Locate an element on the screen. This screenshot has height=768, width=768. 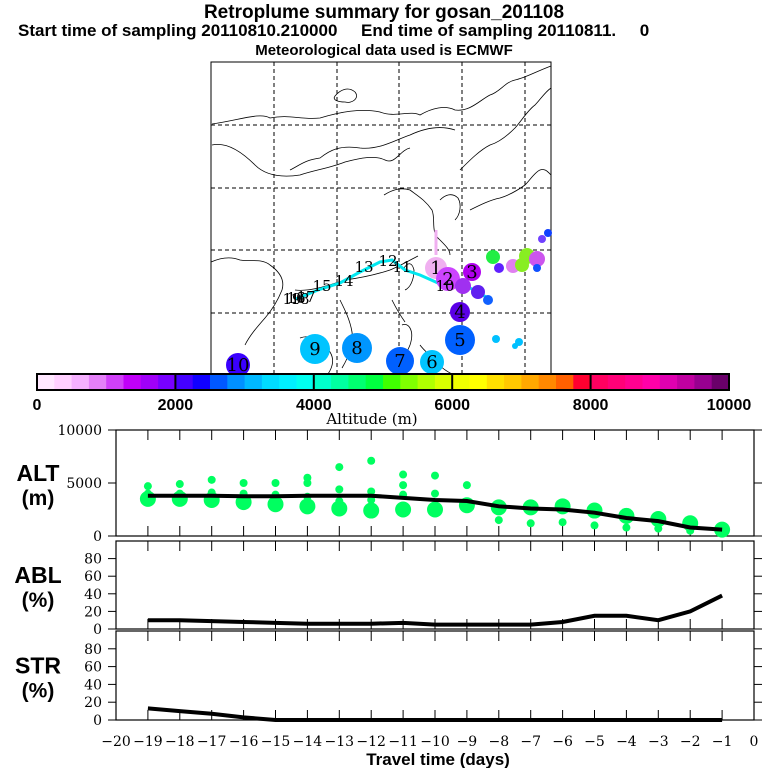
alt-cluster-day--9 is located at coordinates (466, 497).